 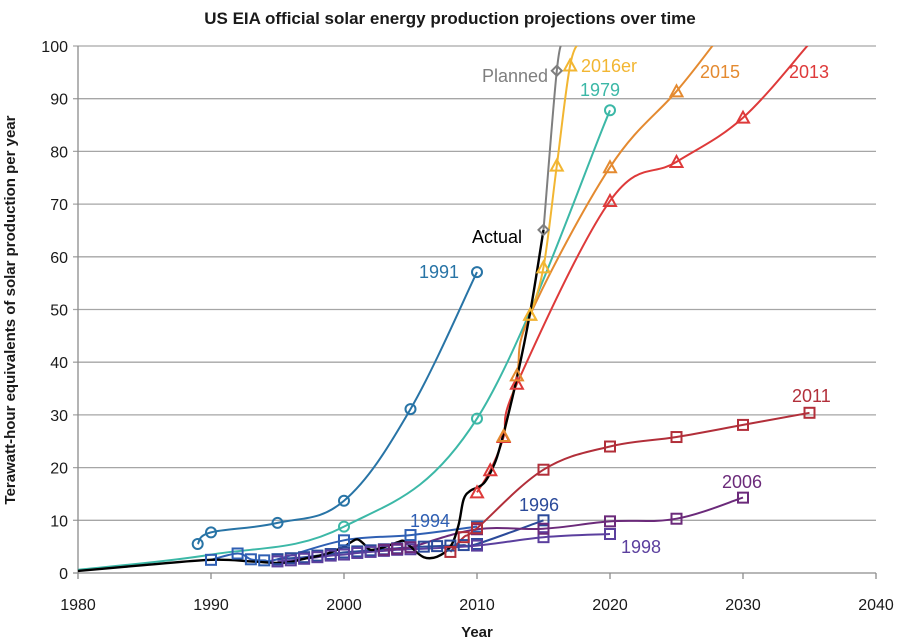 What do you see at coordinates (59, 258) in the screenshot?
I see `y-tick-label: 60` at bounding box center [59, 258].